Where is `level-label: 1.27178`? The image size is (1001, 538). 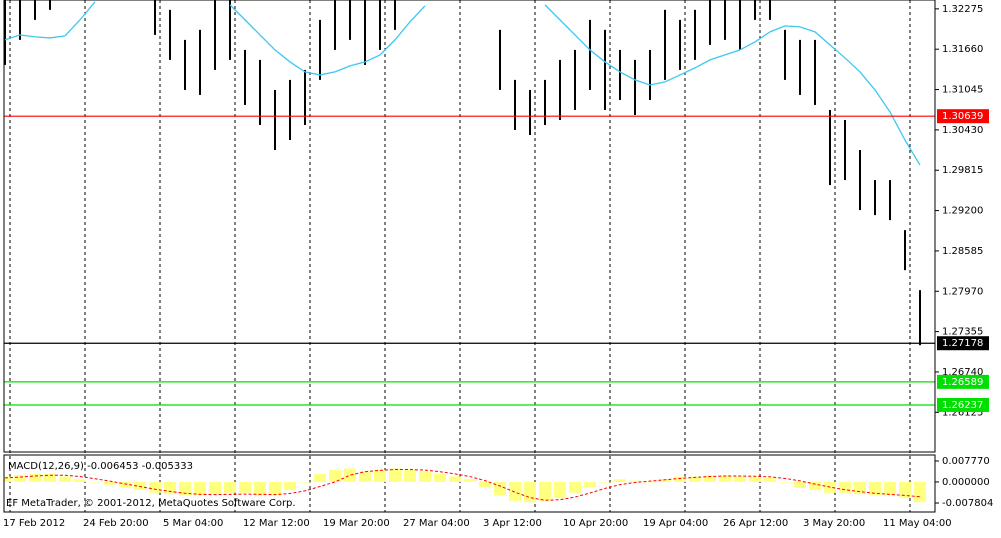
level-label: 1.27178 is located at coordinates (962, 343).